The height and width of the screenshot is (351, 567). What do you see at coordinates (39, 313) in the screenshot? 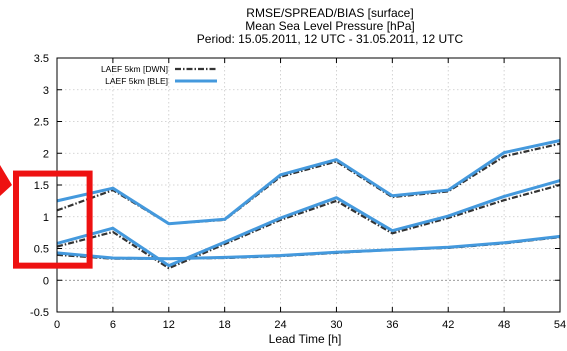
I see `y-tick-label: -0.5` at bounding box center [39, 313].